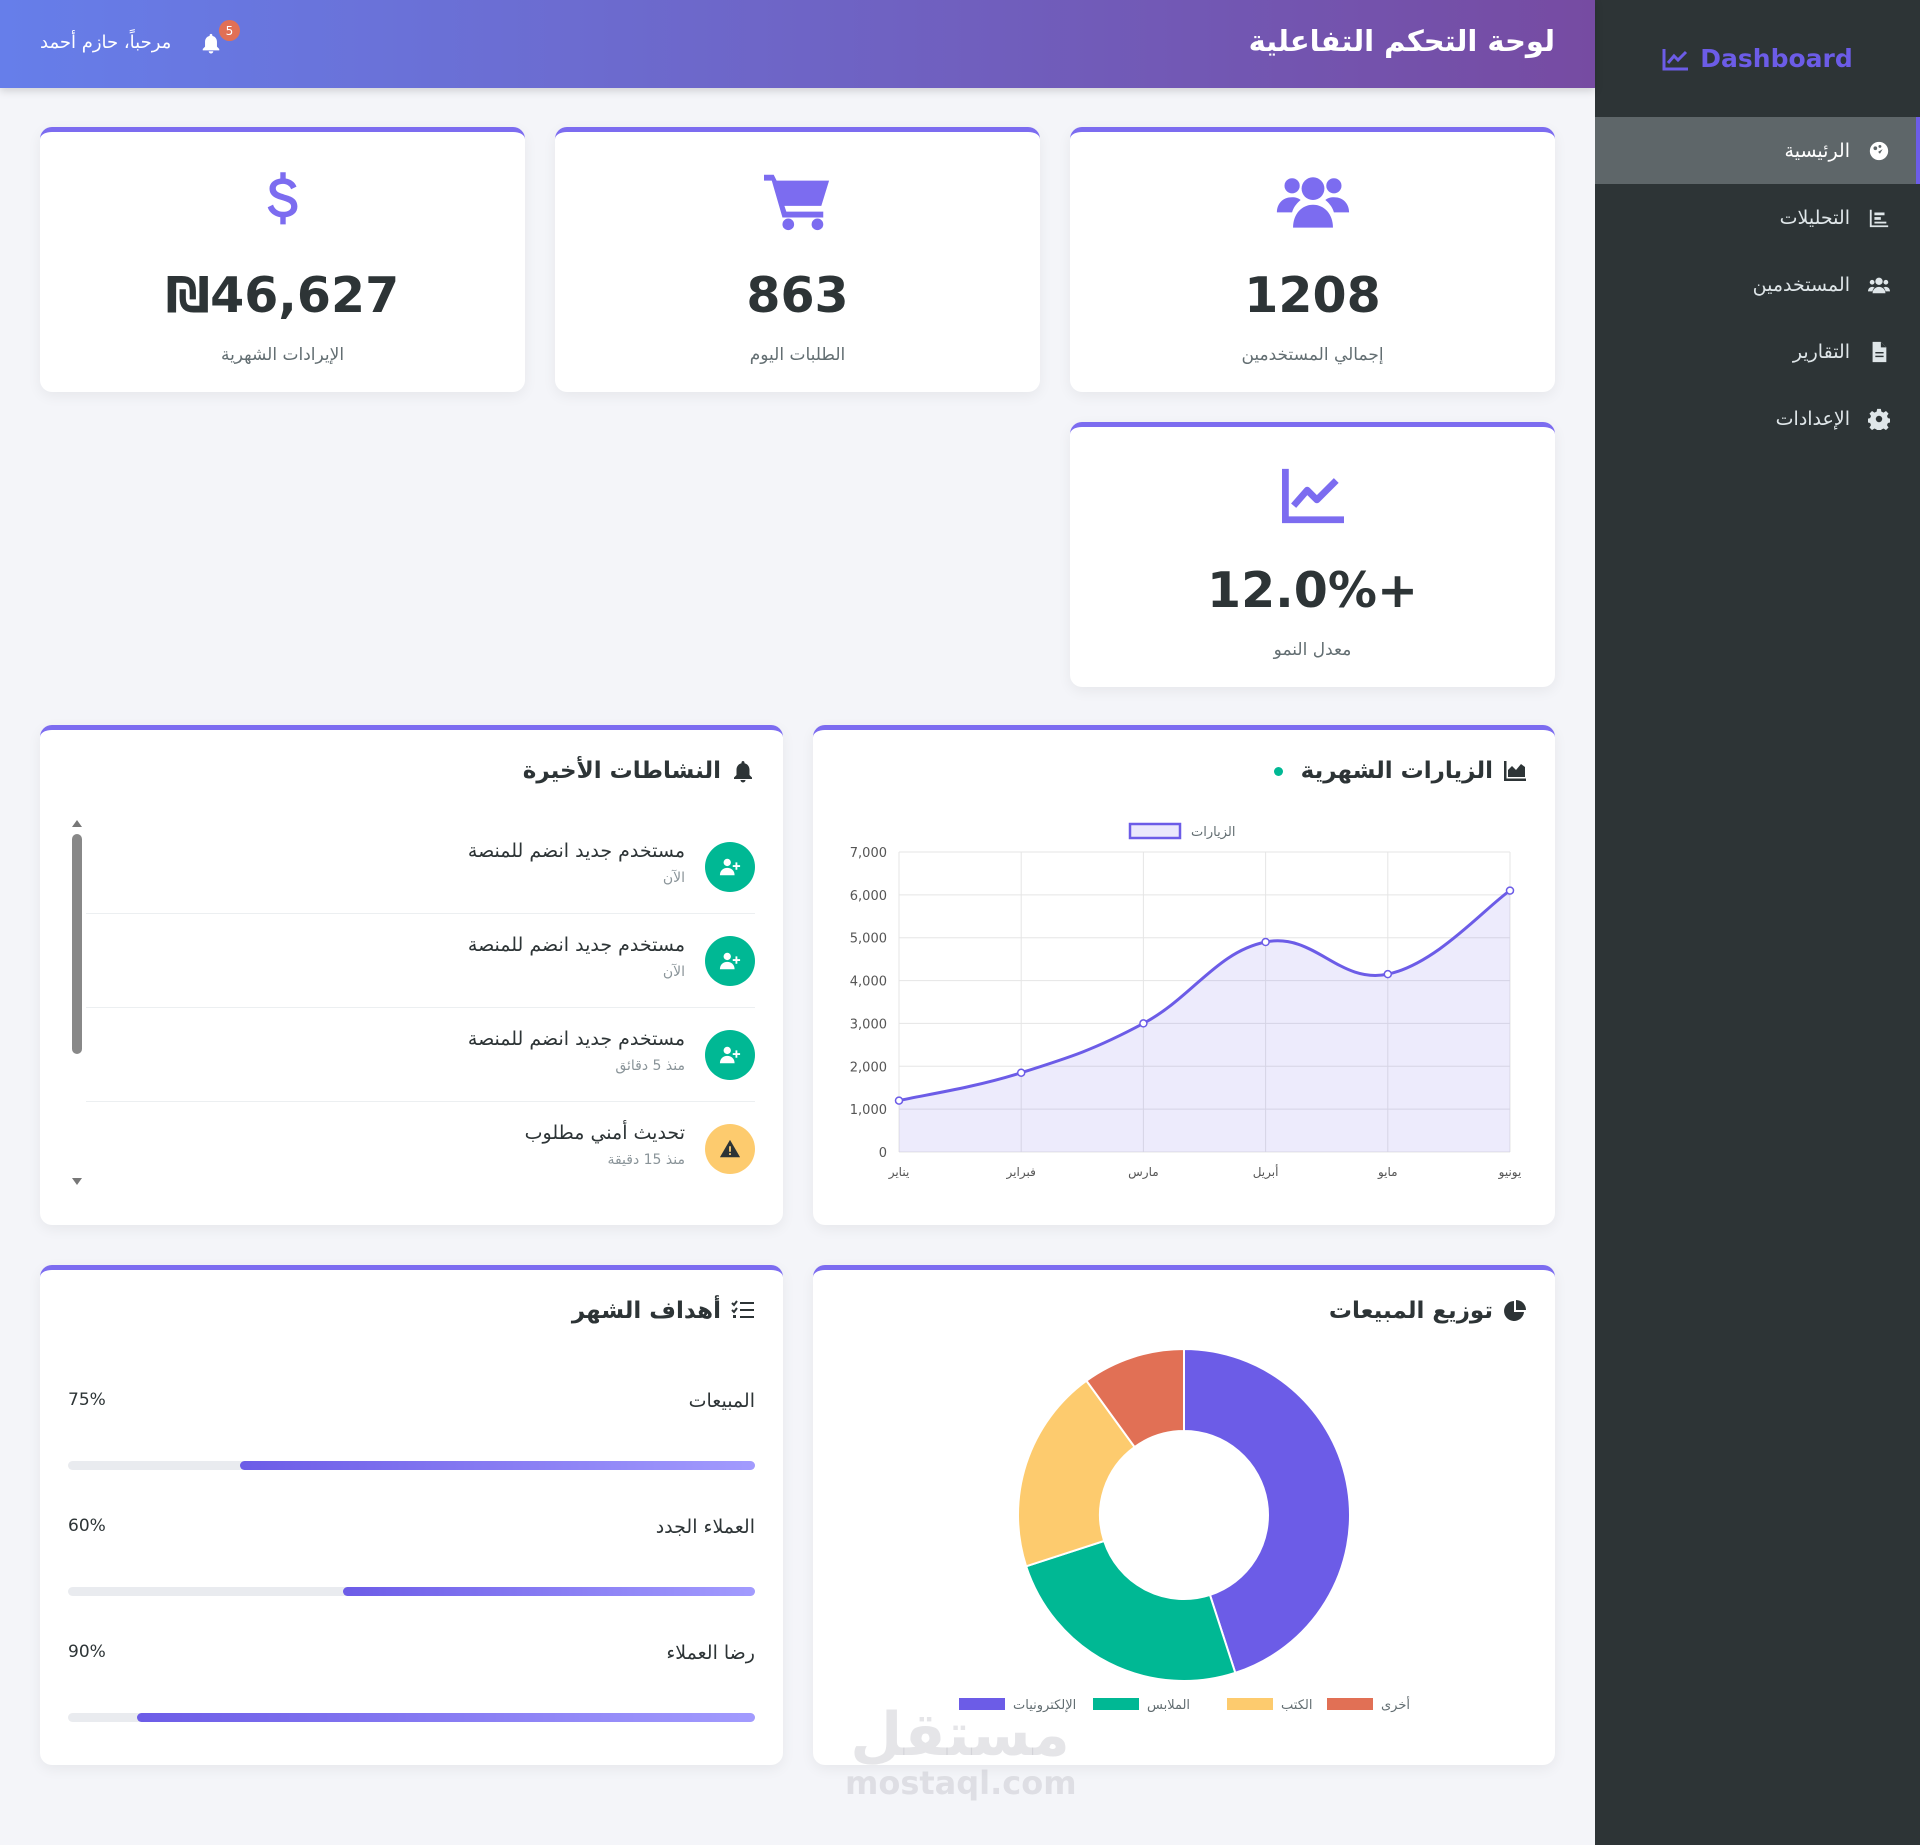 The width and height of the screenshot is (1920, 1845). Describe the element at coordinates (1801, 284) in the screenshot. I see `sidebar-item-label: المستخدمين` at that location.